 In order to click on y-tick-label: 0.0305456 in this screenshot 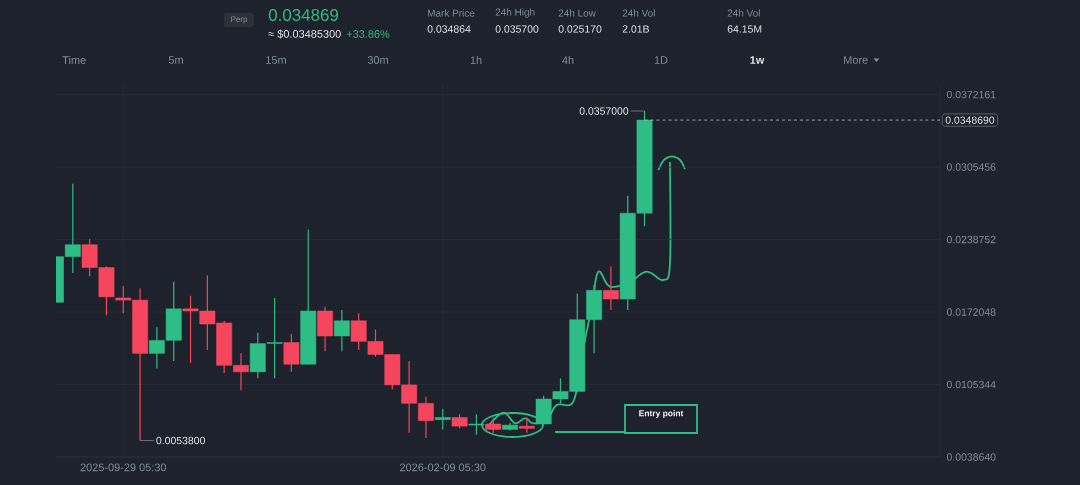, I will do `click(971, 167)`.